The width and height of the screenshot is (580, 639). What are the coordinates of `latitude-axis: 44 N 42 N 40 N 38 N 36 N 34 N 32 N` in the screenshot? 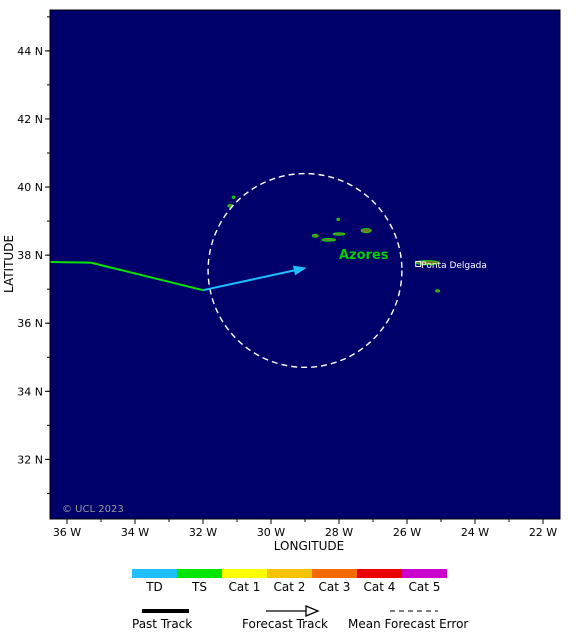 It's located at (33, 255).